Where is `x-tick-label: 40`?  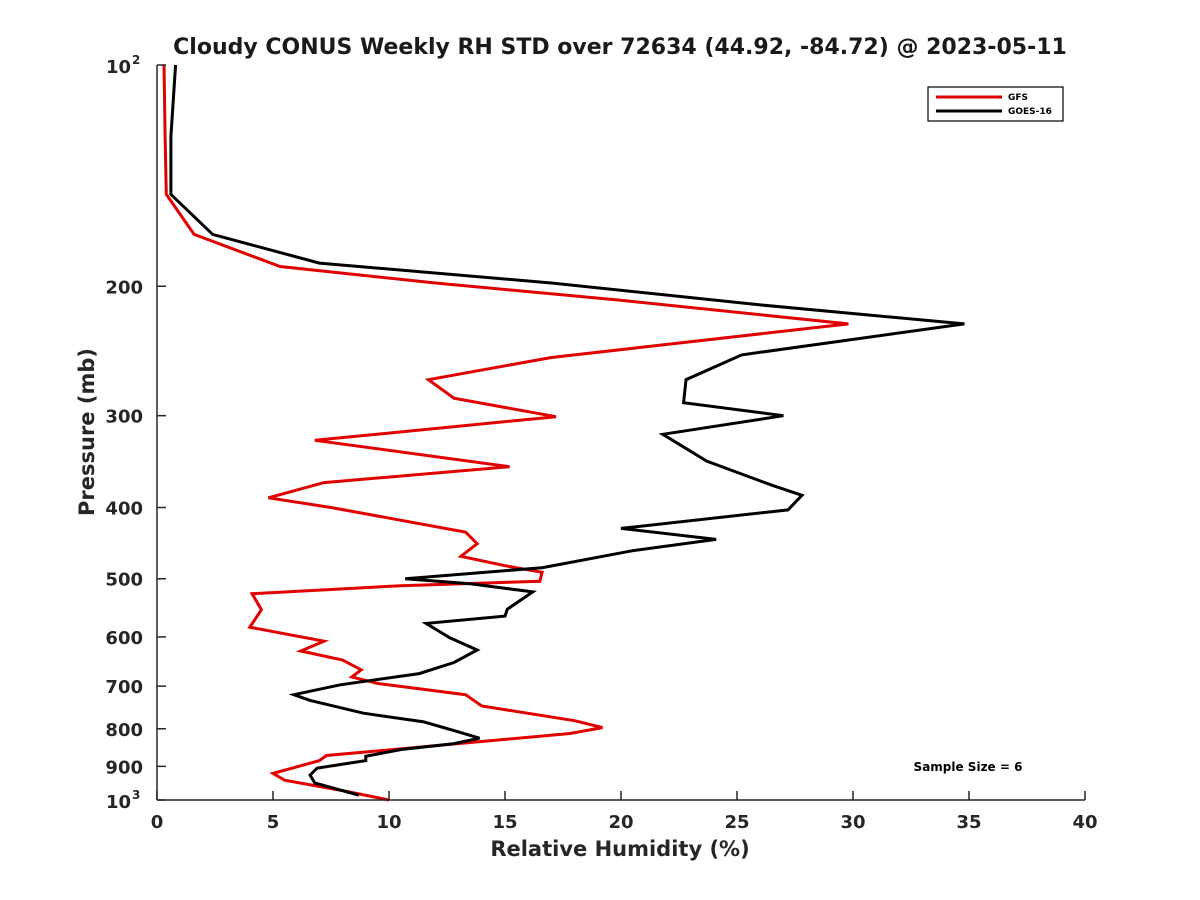 x-tick-label: 40 is located at coordinates (1084, 822).